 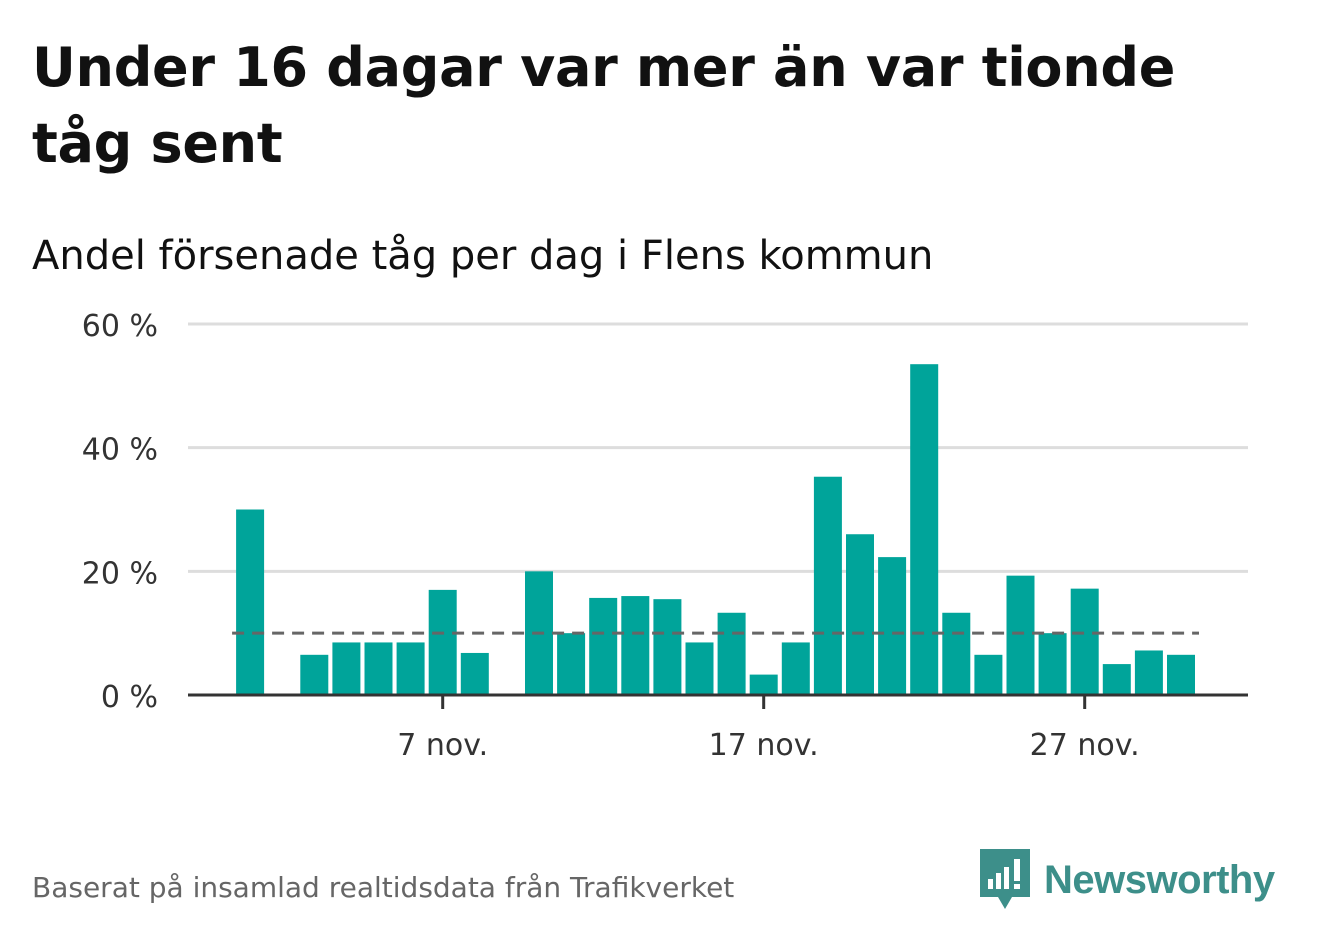 What do you see at coordinates (120, 450) in the screenshot?
I see `y-tick-label: 40 %` at bounding box center [120, 450].